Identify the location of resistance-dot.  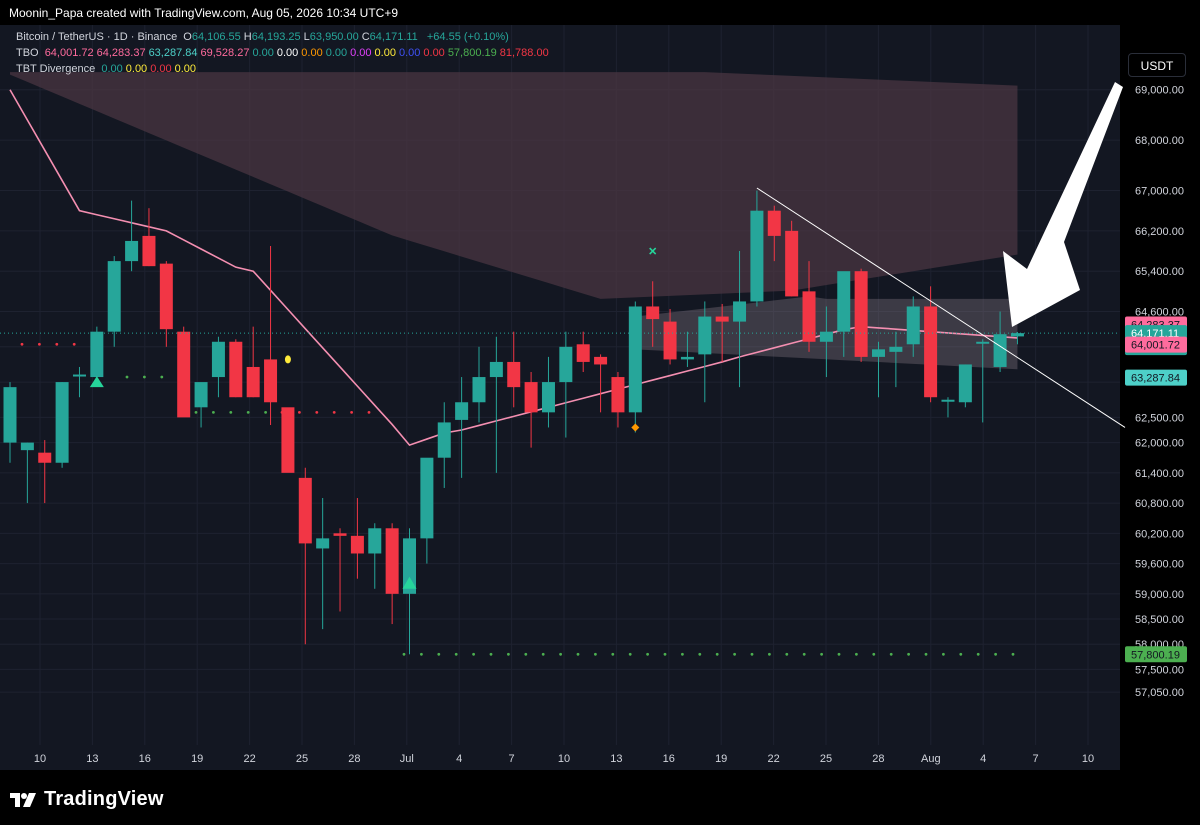
(369, 412).